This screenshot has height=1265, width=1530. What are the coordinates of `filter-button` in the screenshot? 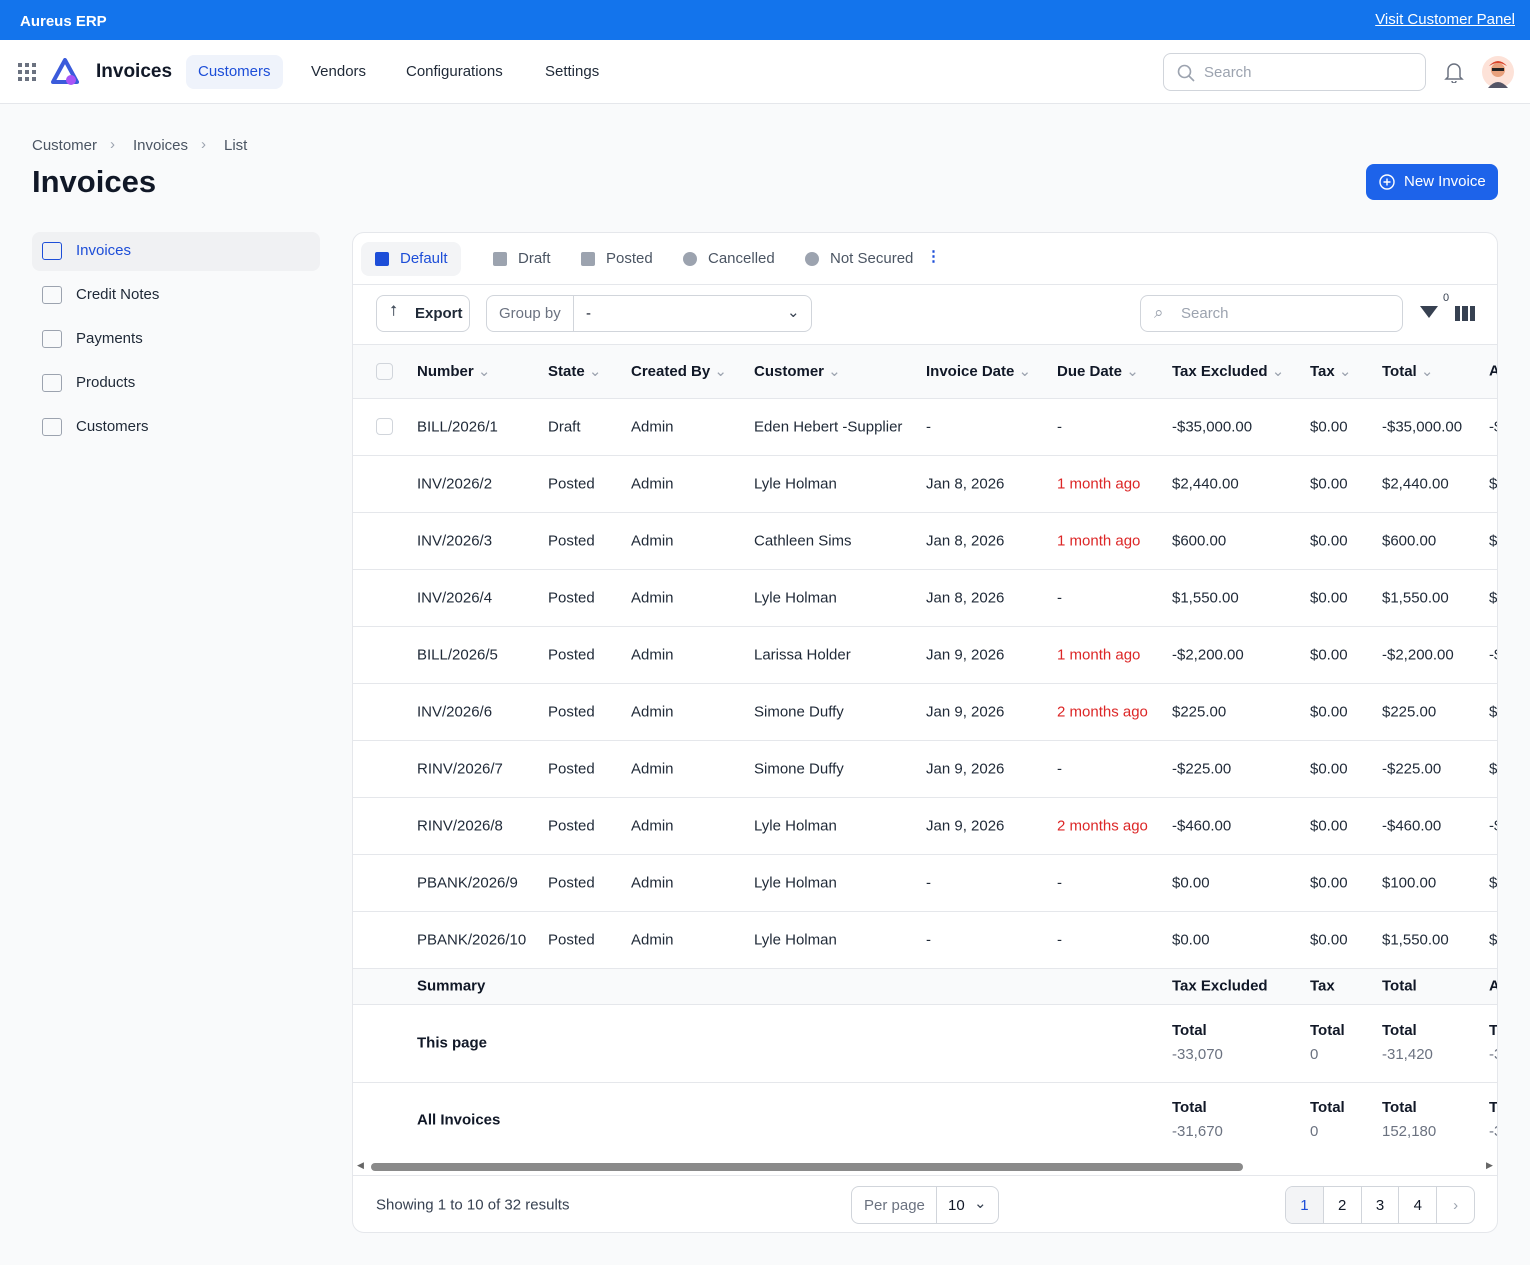 It's located at (1429, 312).